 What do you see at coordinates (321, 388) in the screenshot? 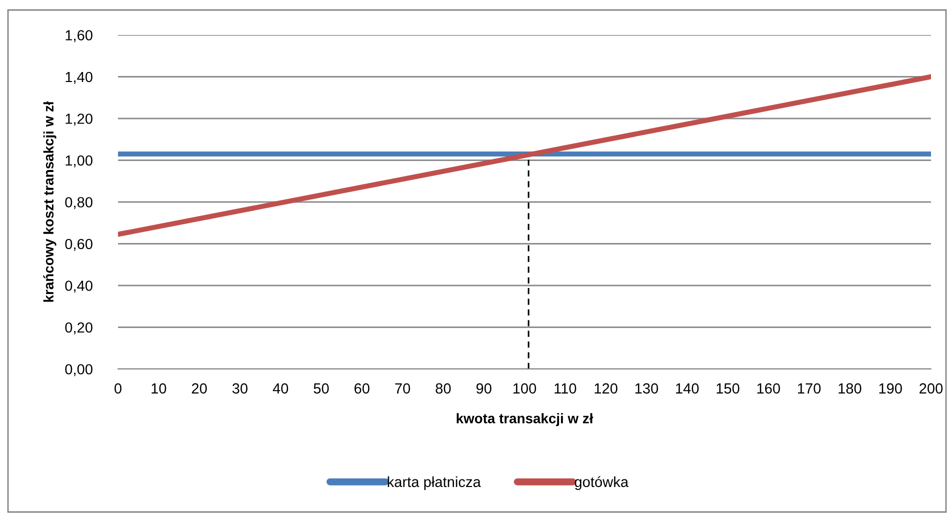
I see `x-tick-label: 50` at bounding box center [321, 388].